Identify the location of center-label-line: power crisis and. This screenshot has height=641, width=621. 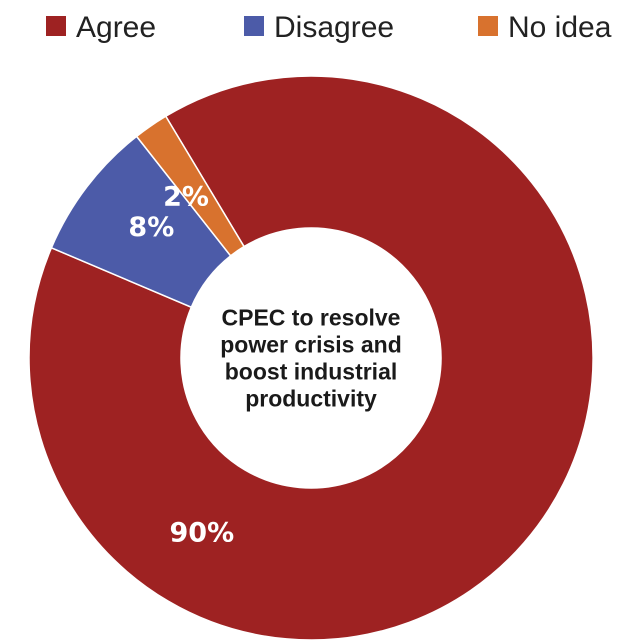
(311, 345).